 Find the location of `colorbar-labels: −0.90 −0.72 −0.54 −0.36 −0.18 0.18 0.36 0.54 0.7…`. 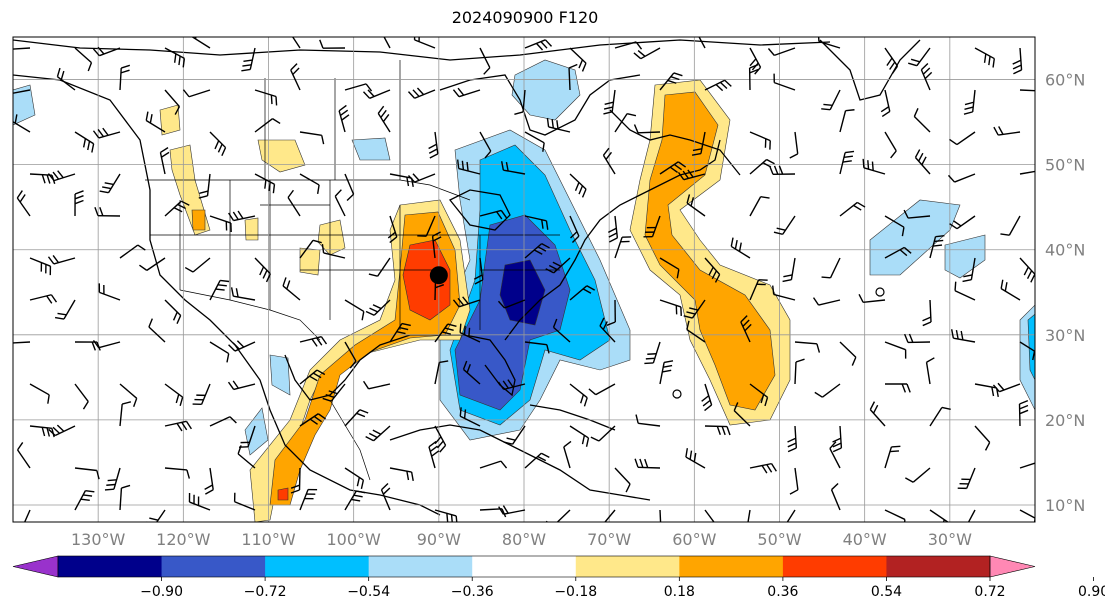

colorbar-labels: −0.90 −0.72 −0.54 −0.36 −0.18 0.18 0.36 0.54 0.7… is located at coordinates (622, 588).